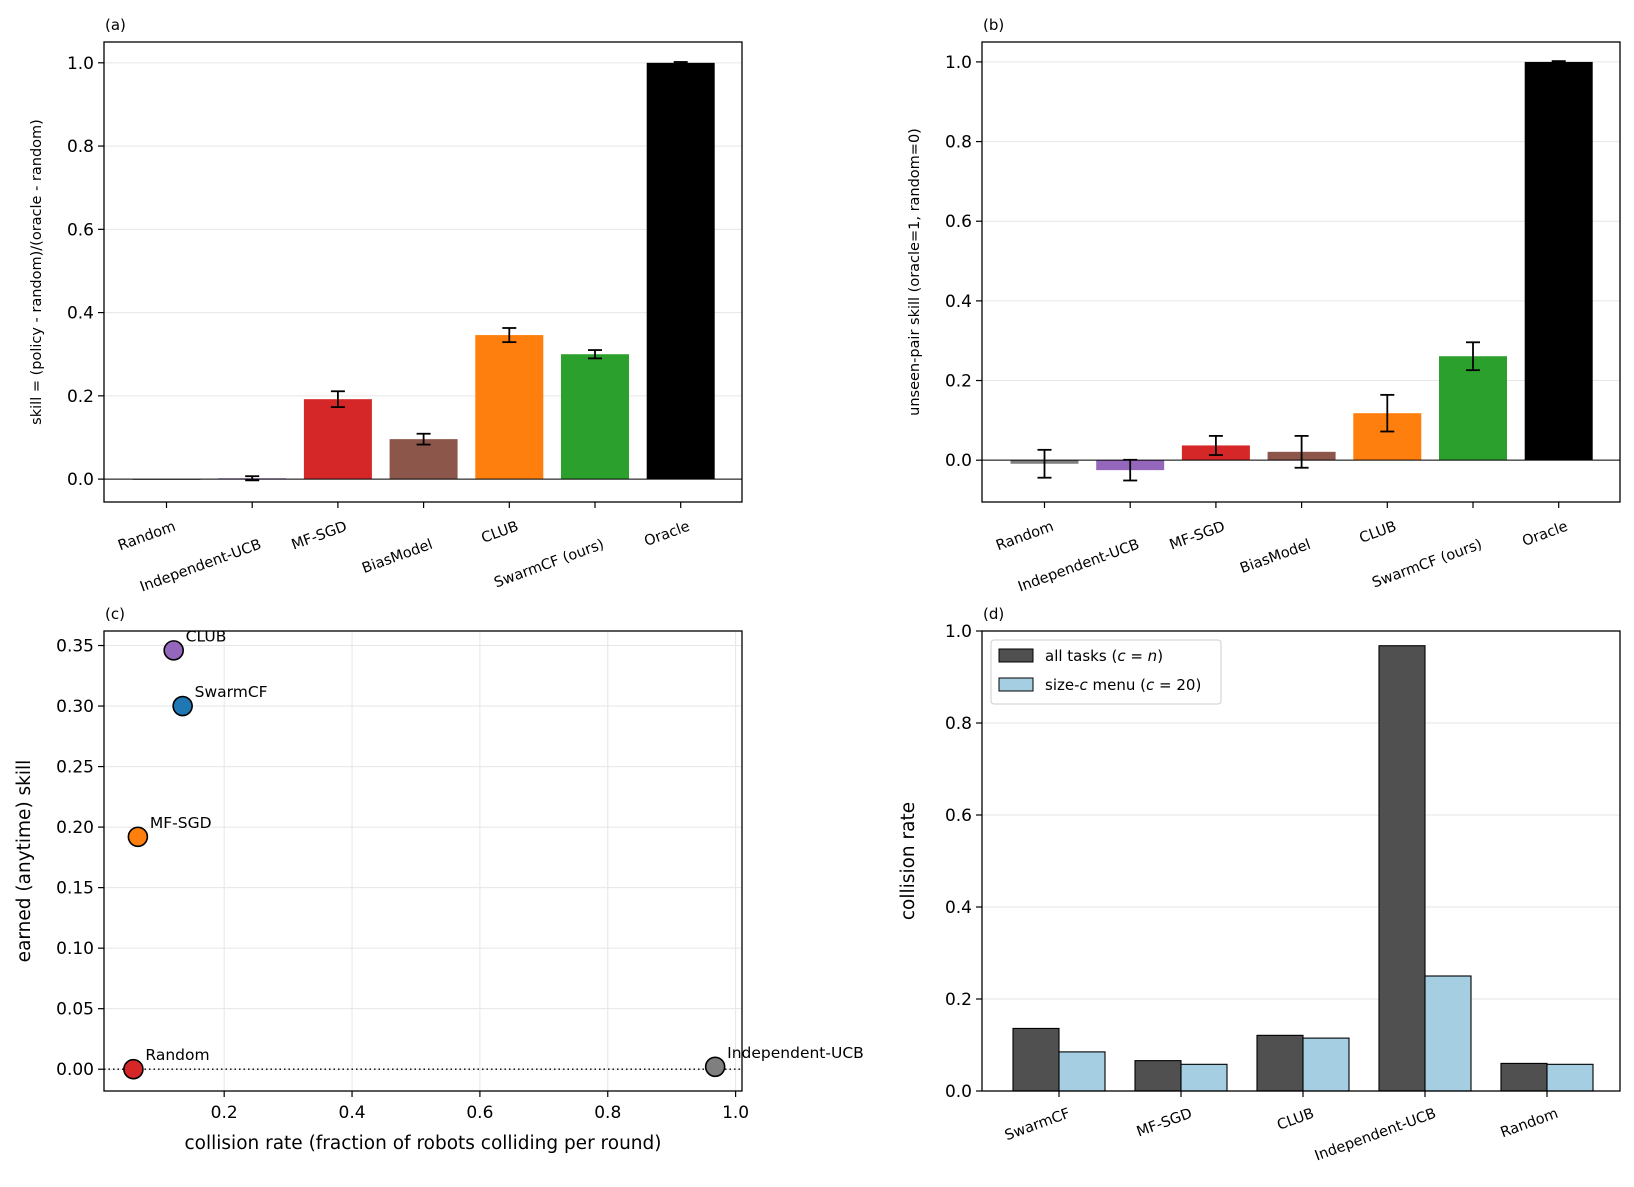 This screenshot has width=1634, height=1187. I want to click on panel-a-x-tick-label: Oracle, so click(667, 534).